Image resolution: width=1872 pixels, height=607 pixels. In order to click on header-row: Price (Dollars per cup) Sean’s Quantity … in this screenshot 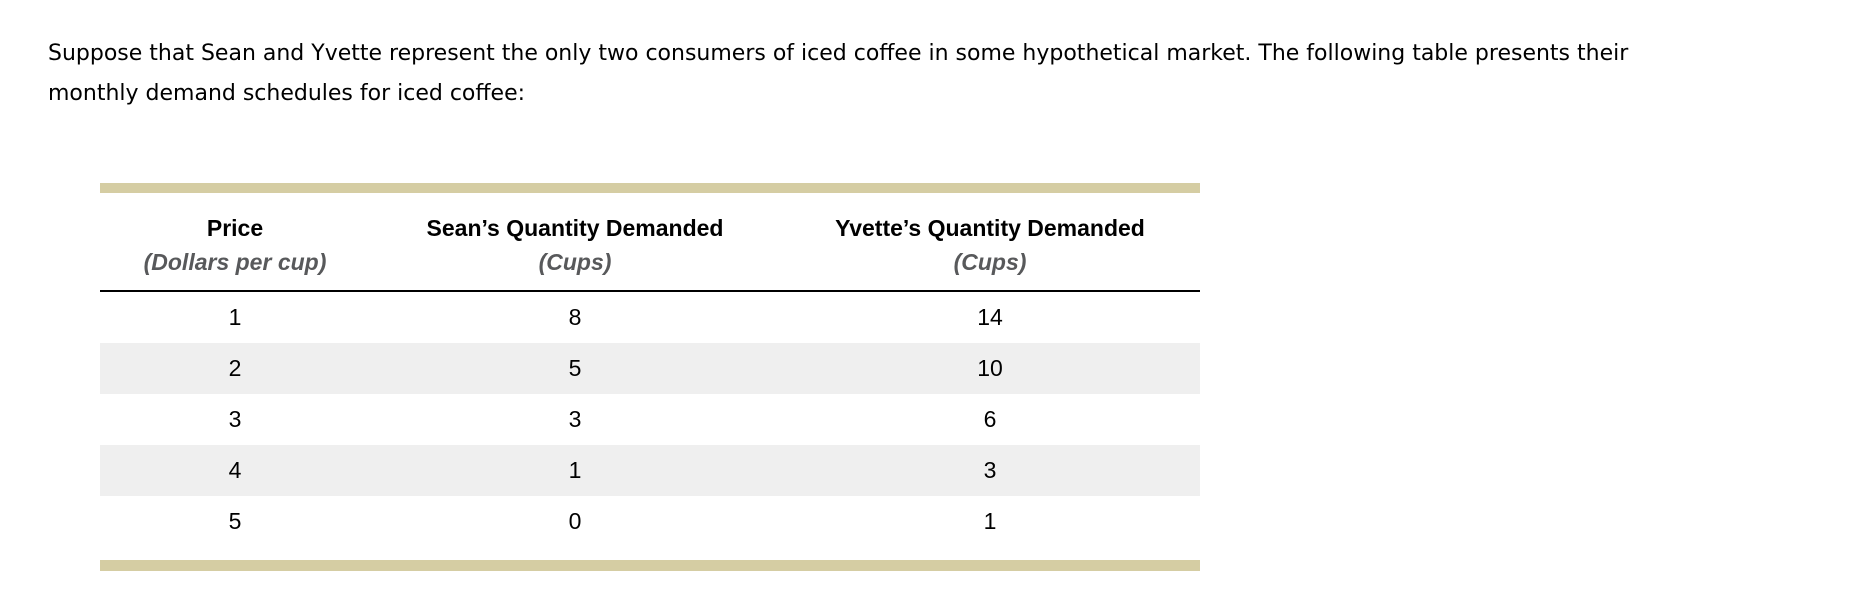, I will do `click(650, 242)`.